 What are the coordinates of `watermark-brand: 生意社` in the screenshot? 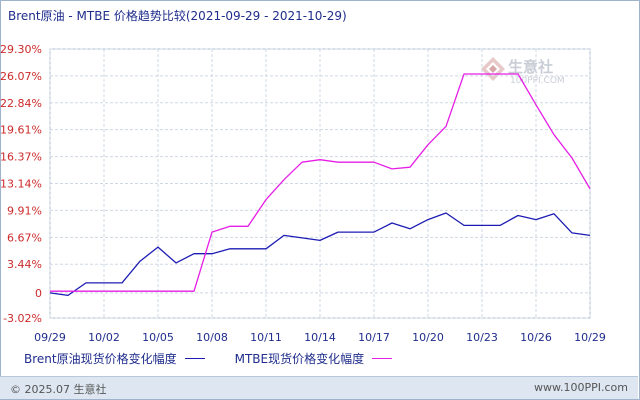 It's located at (531, 67).